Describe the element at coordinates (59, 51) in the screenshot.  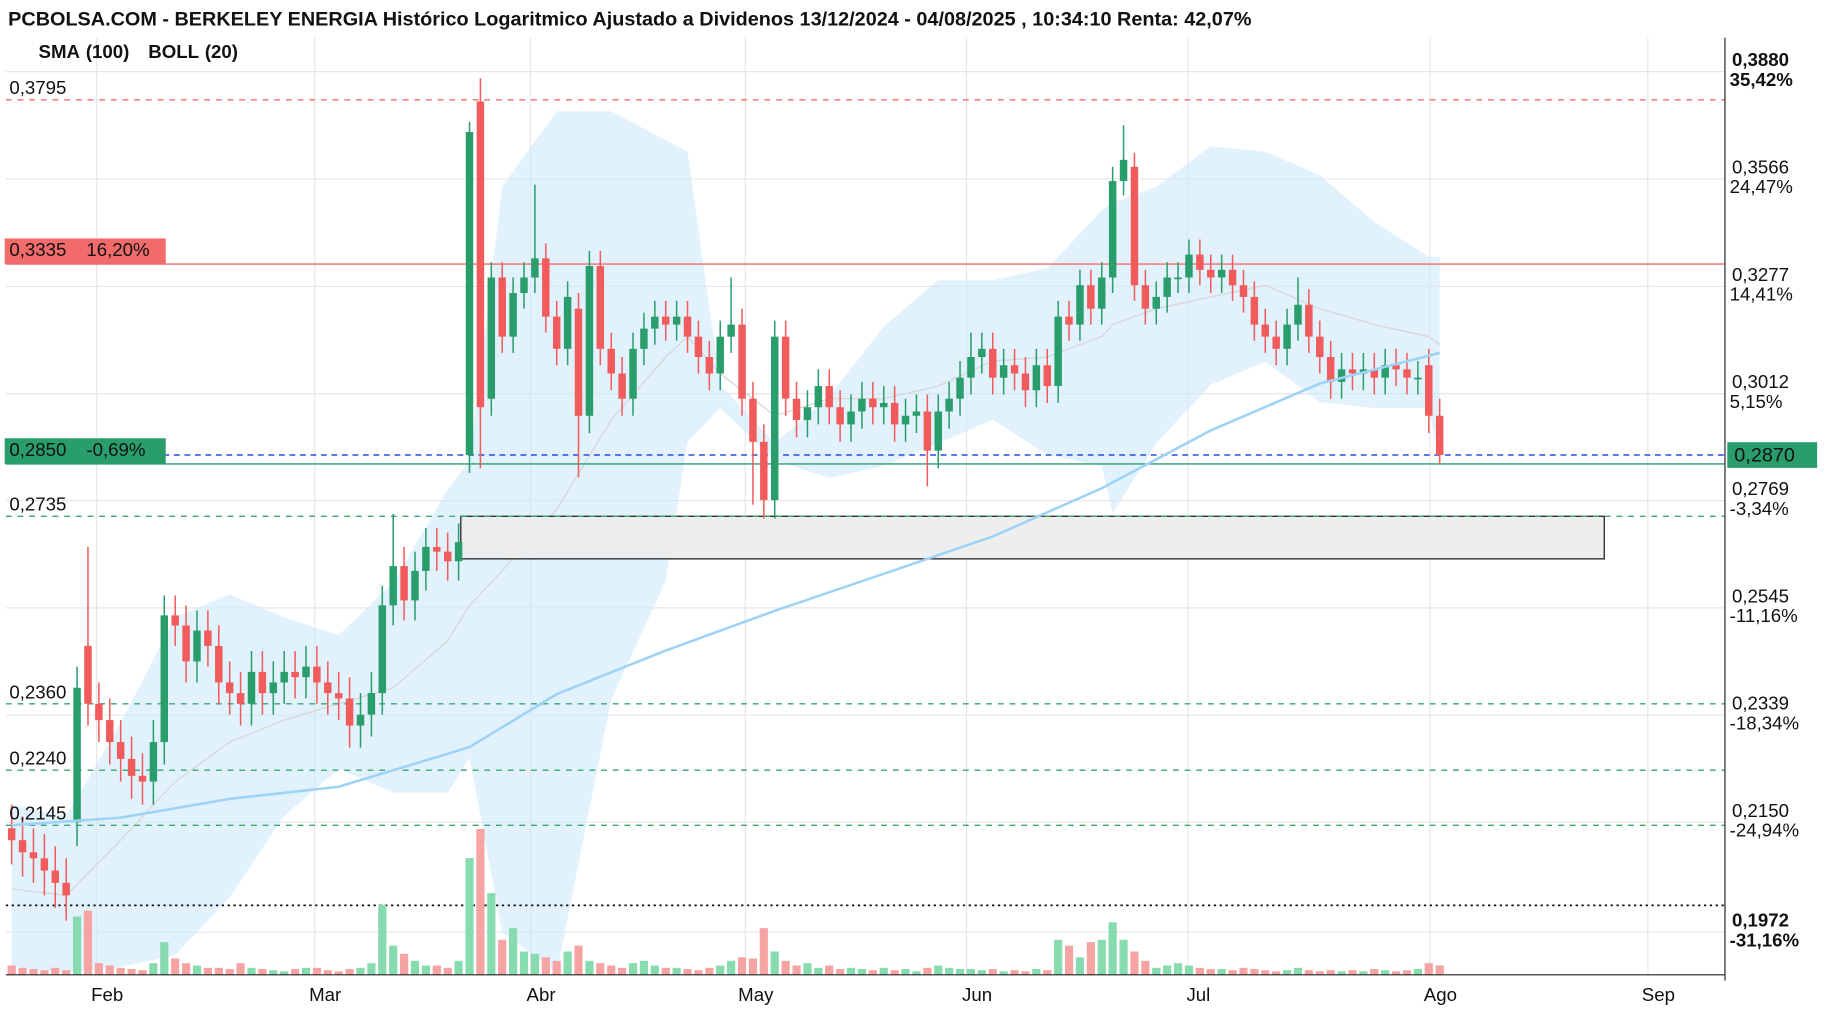
I see `legend-sma: SMA` at that location.